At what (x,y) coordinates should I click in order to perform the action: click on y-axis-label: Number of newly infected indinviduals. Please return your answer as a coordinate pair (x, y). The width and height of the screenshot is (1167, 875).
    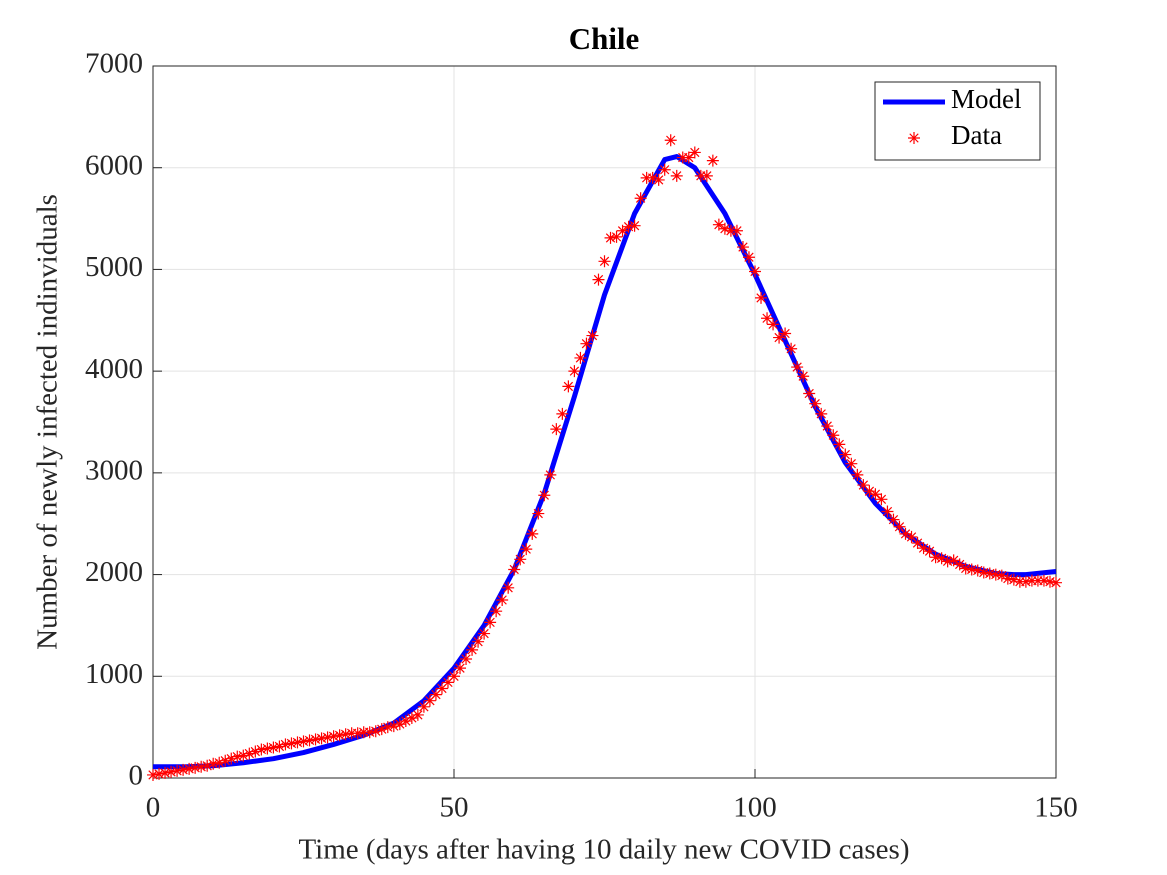
    Looking at the image, I should click on (48, 422).